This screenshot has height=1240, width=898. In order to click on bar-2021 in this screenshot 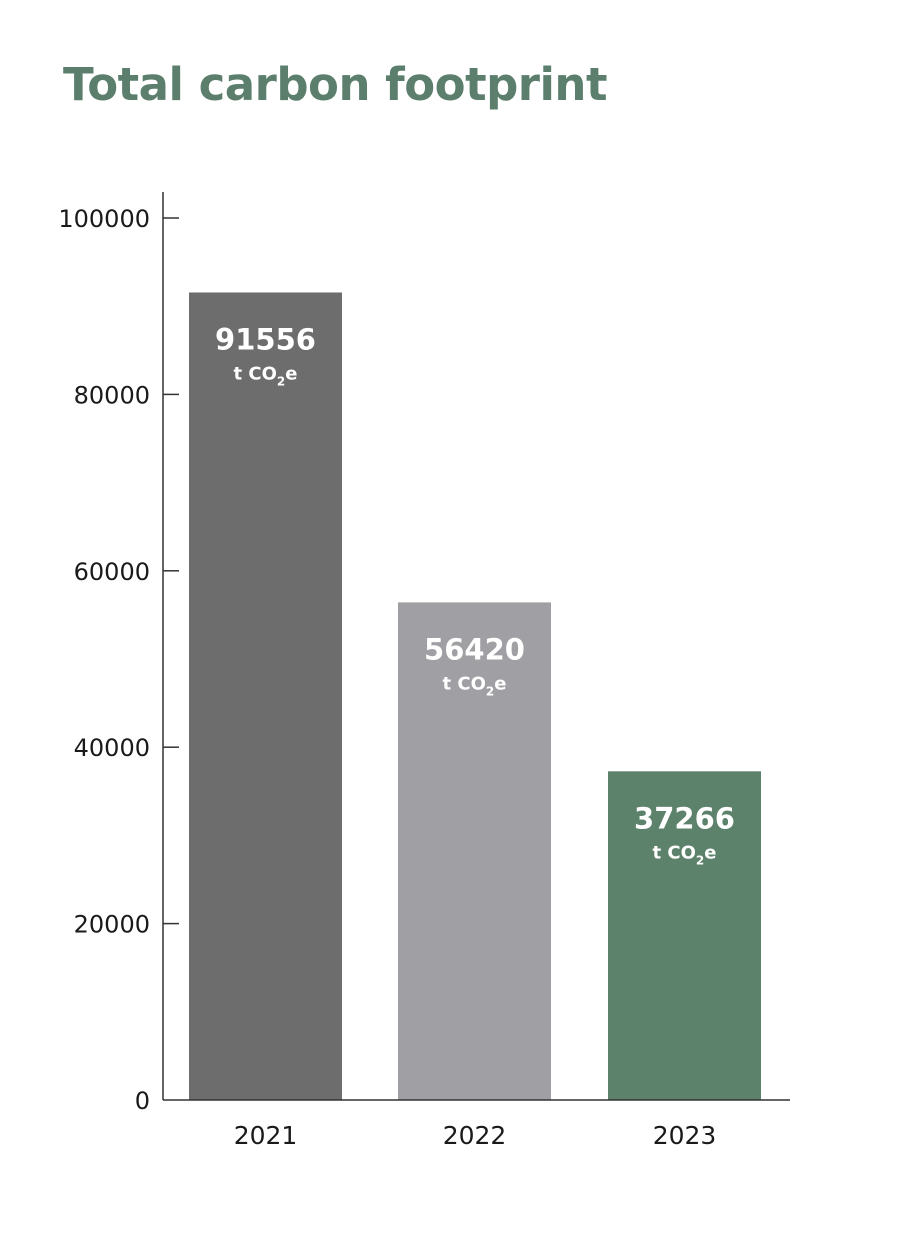, I will do `click(265, 696)`.